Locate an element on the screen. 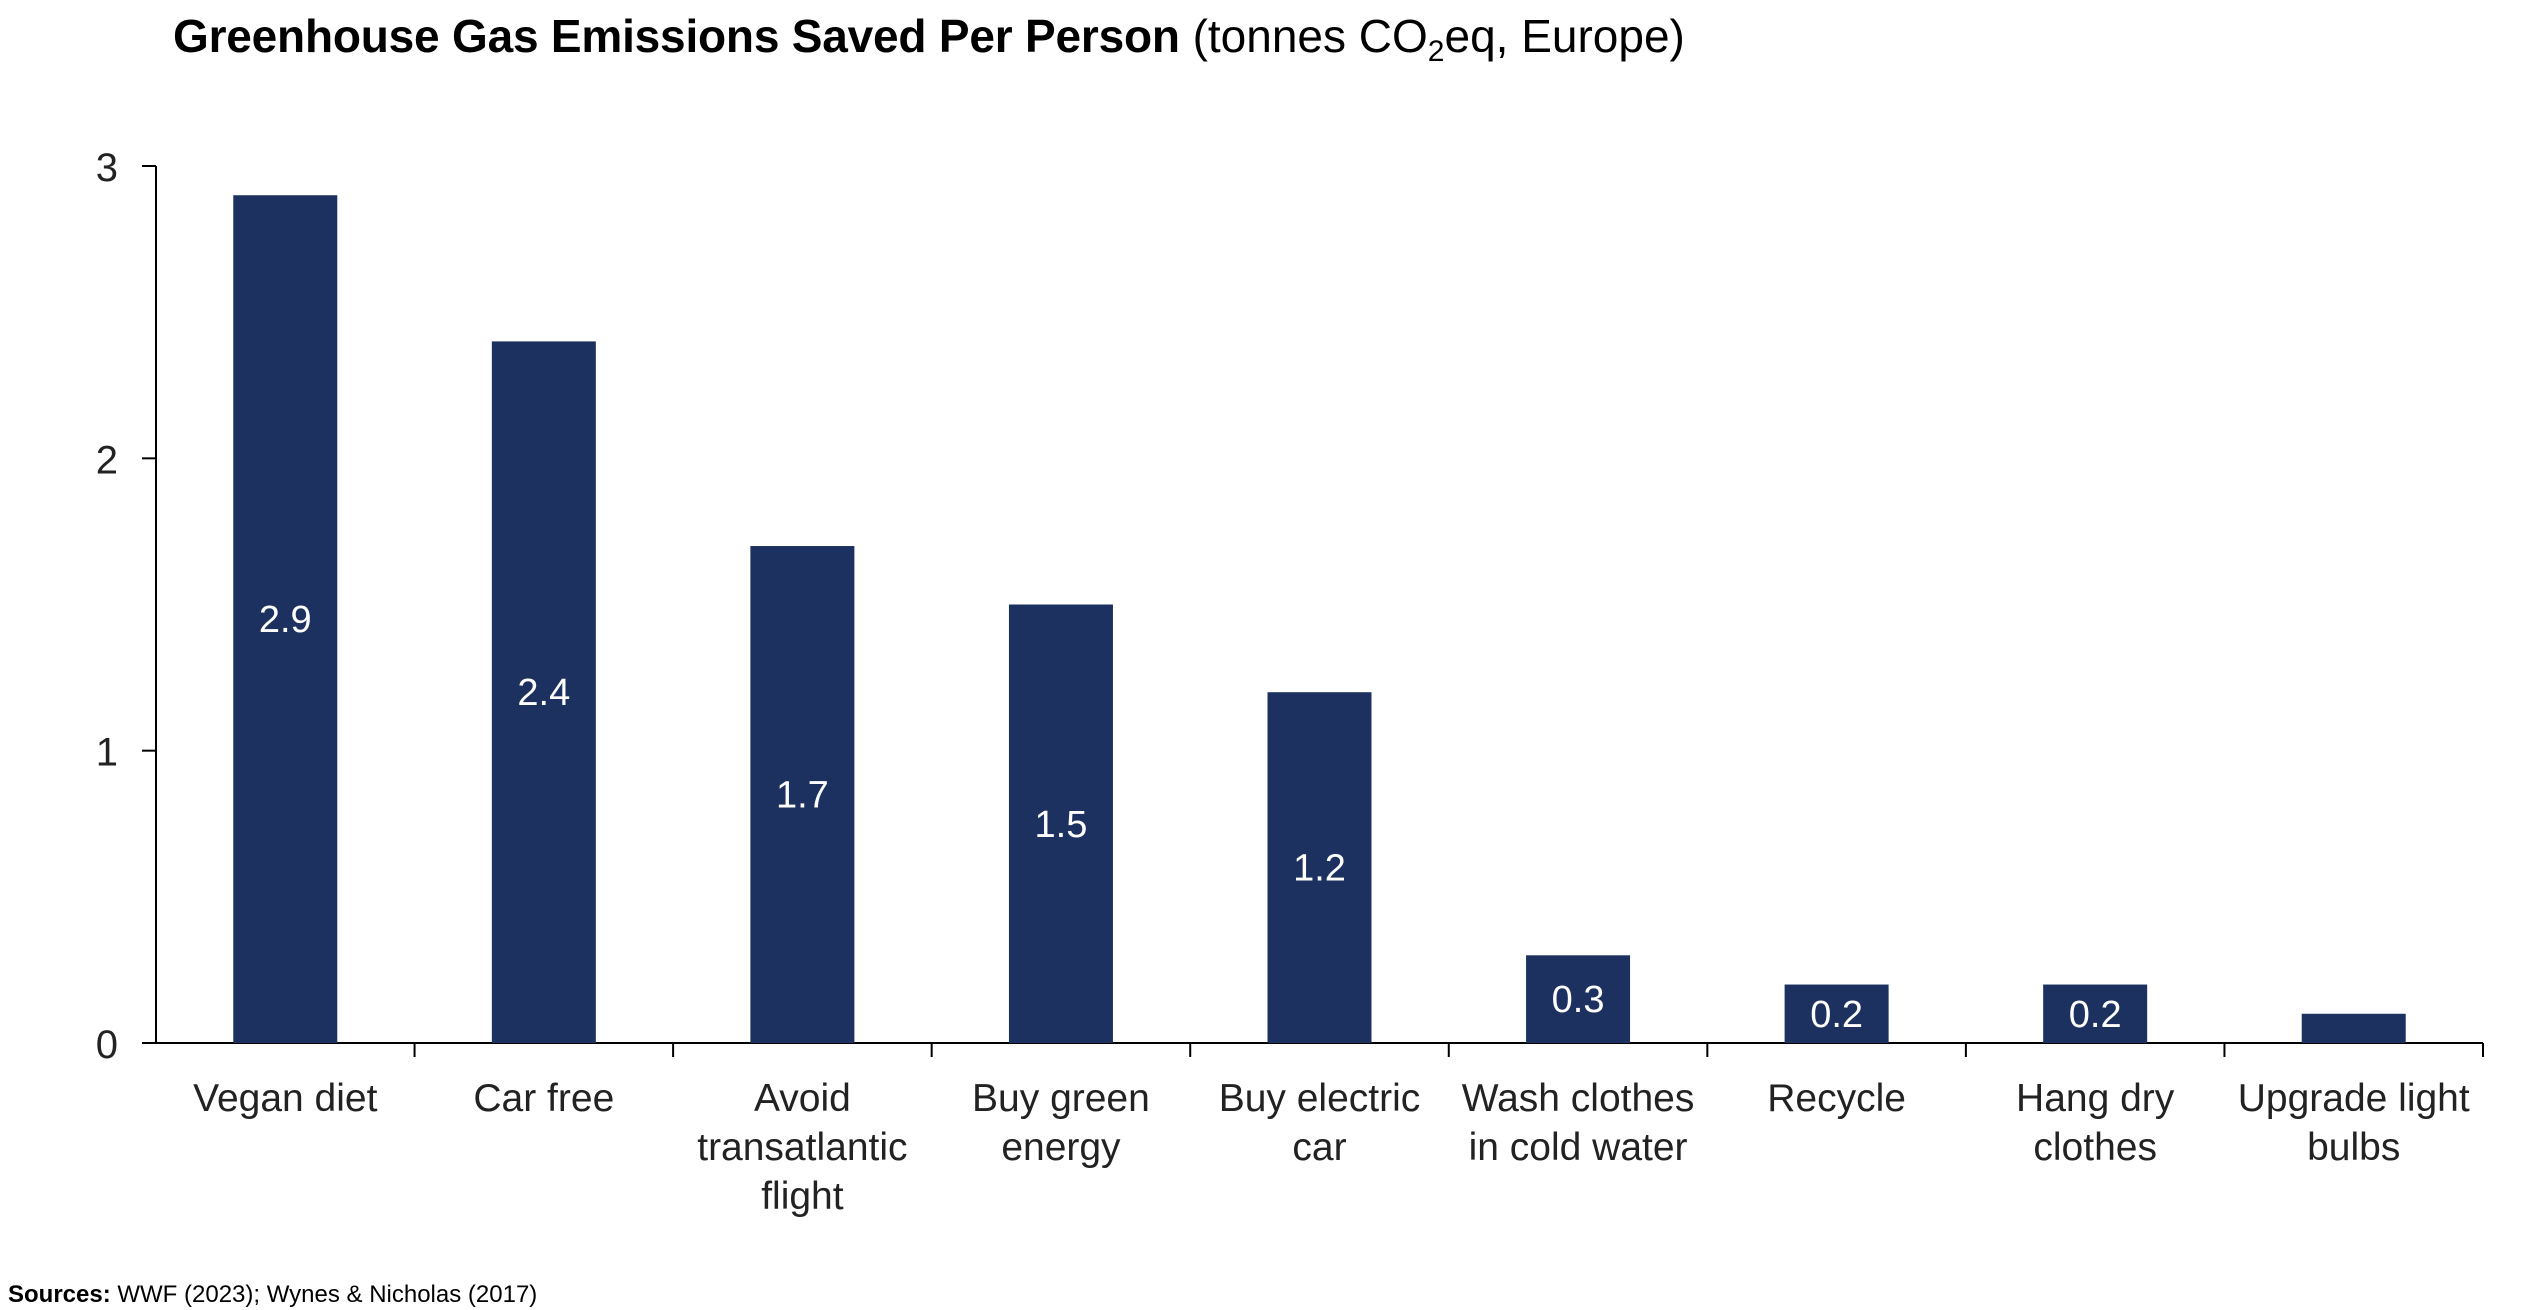  x-axis is located at coordinates (1320, 1049).